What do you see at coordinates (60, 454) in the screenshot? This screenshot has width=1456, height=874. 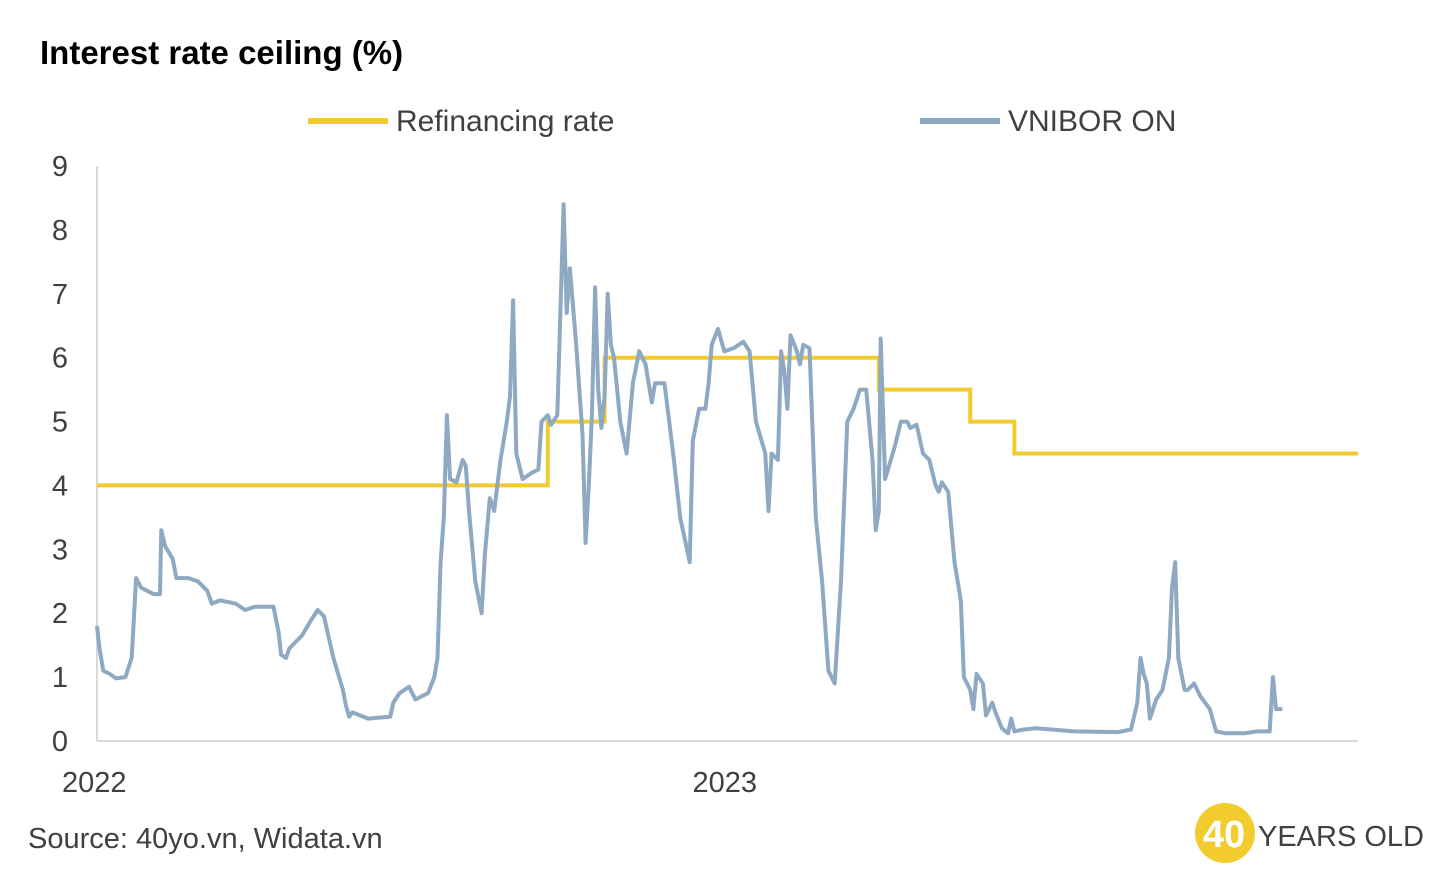 I see `y-axis-ticks: 0 1 2 3 4 5 6 7 8 9` at bounding box center [60, 454].